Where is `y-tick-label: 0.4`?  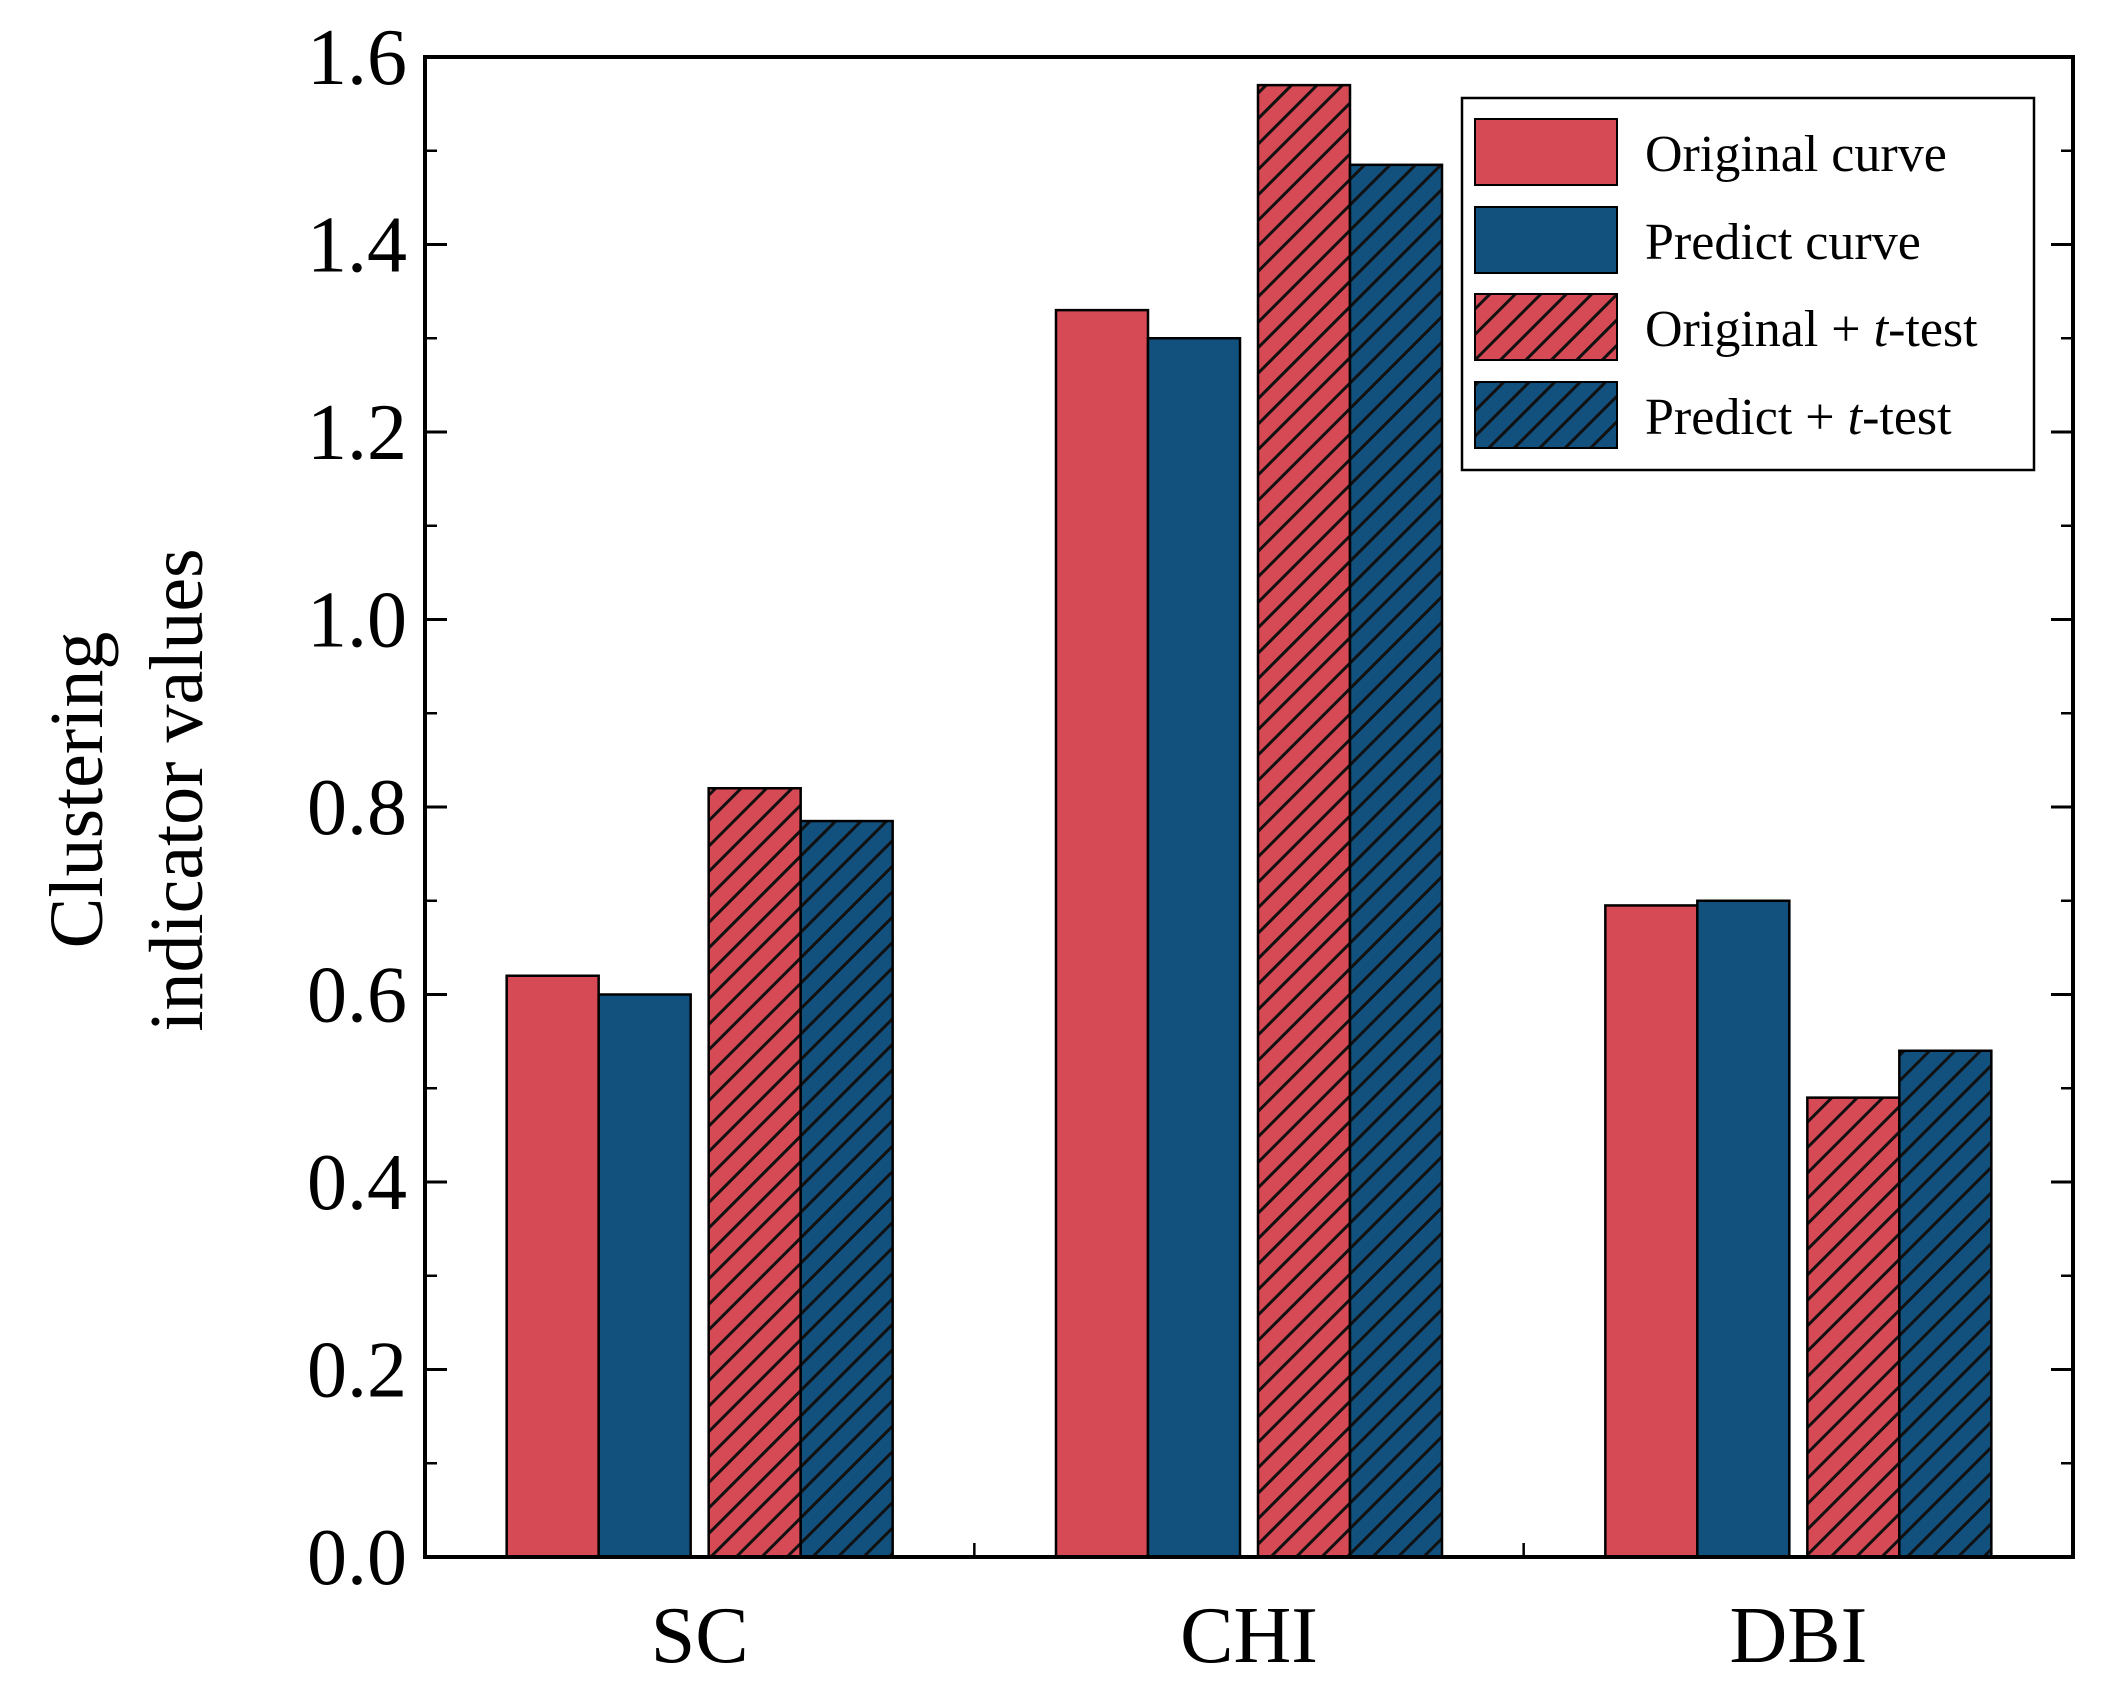 y-tick-label: 0.4 is located at coordinates (357, 1183).